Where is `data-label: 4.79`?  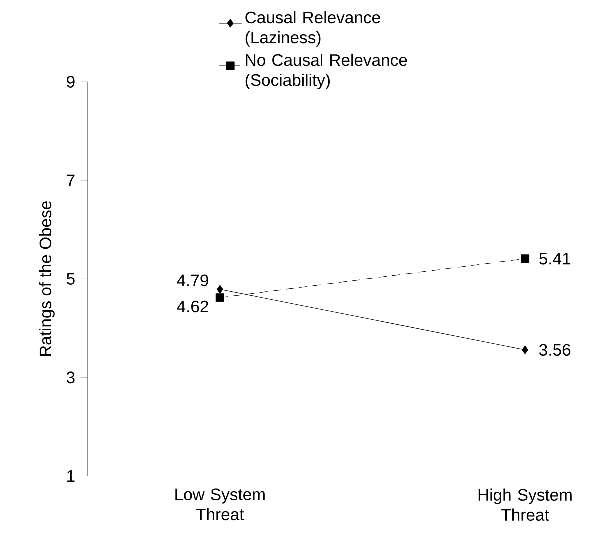 data-label: 4.79 is located at coordinates (192, 280).